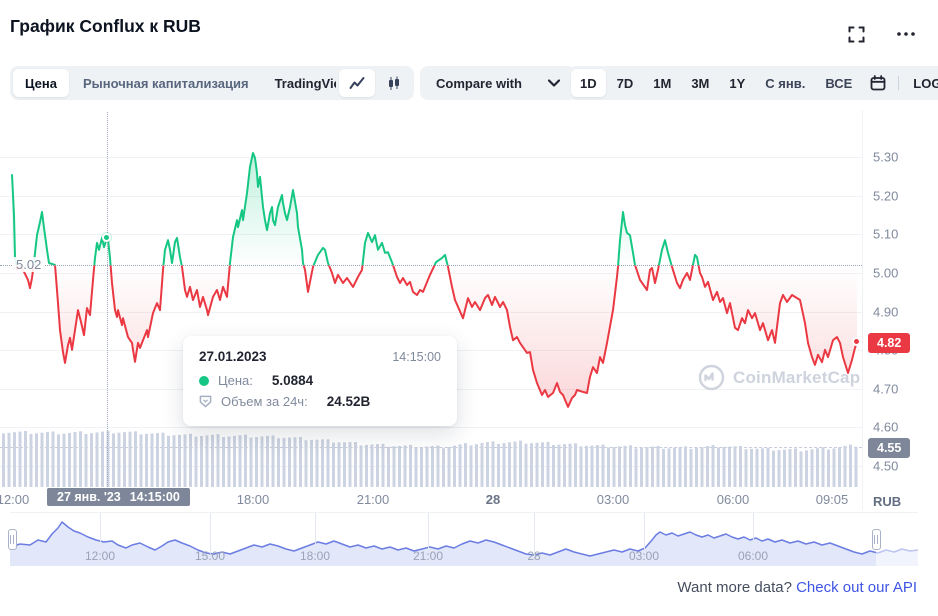 This screenshot has width=938, height=616. What do you see at coordinates (41, 83) in the screenshot?
I see `tab-price: Цена` at bounding box center [41, 83].